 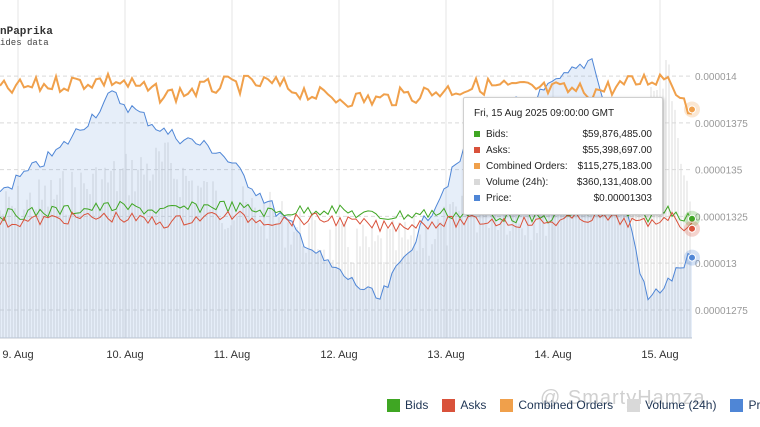 I want to click on y-tick-label: 0.00001375, so click(x=721, y=124).